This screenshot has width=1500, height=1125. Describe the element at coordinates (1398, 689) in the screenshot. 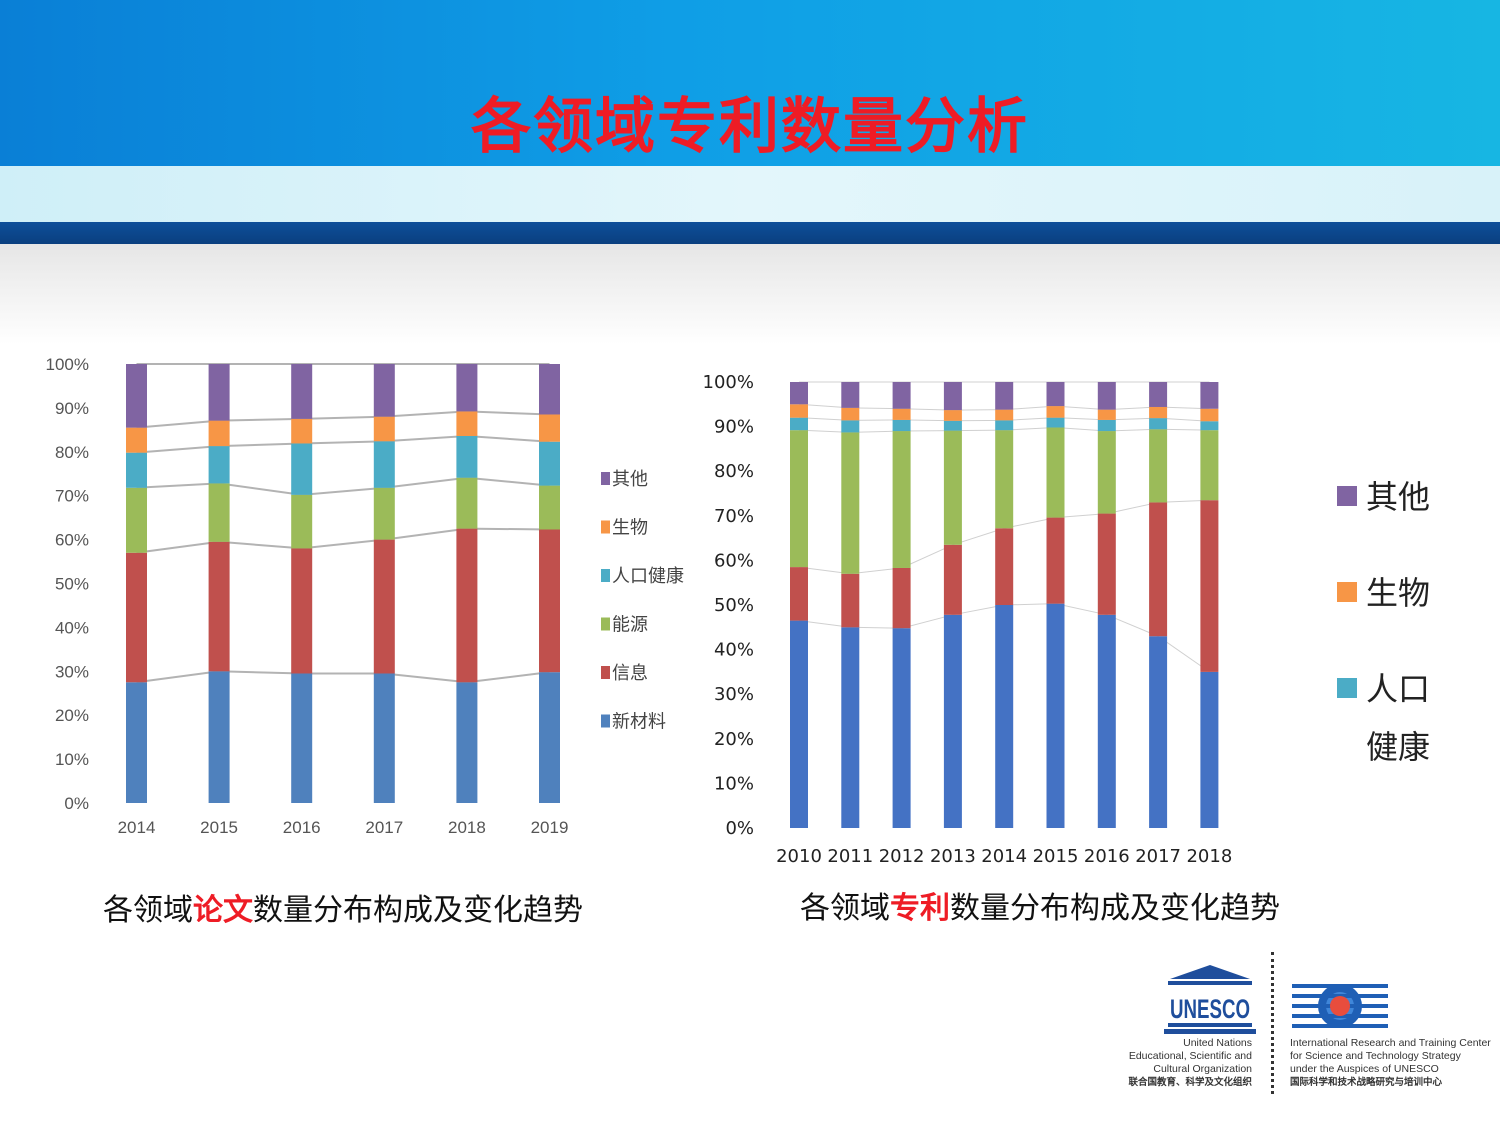

I see `legend-label: 人口` at that location.